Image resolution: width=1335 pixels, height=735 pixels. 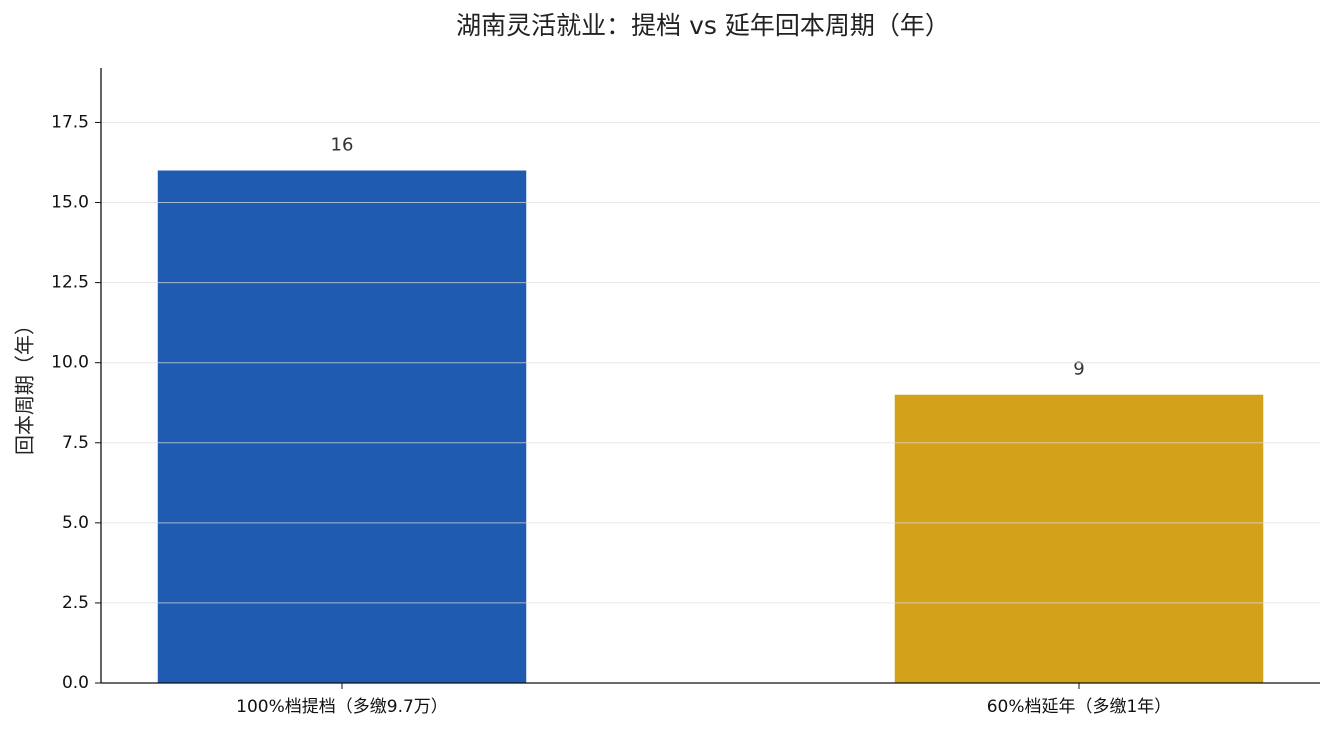 What do you see at coordinates (75, 683) in the screenshot?
I see `y-tick-label: 0.0` at bounding box center [75, 683].